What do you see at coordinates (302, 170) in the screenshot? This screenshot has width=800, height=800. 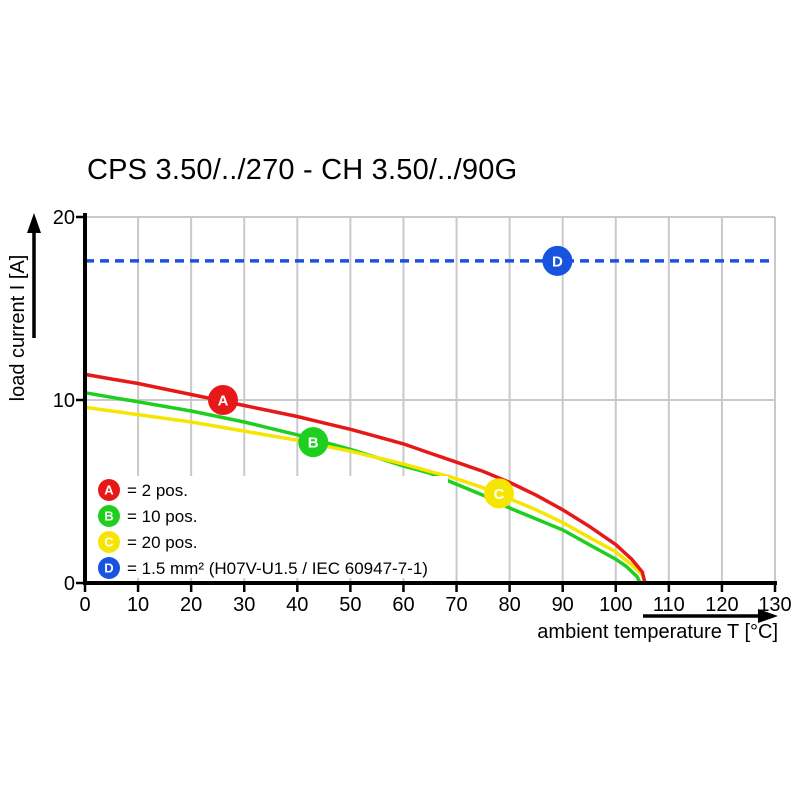 I see `chart-title: CPS 3.50/../270 - CH 3.50/../90G` at bounding box center [302, 170].